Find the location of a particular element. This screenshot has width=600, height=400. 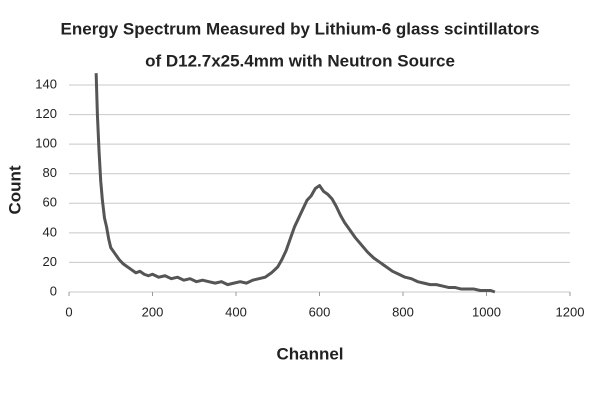

y-tick-label: 40 is located at coordinates (50, 231).